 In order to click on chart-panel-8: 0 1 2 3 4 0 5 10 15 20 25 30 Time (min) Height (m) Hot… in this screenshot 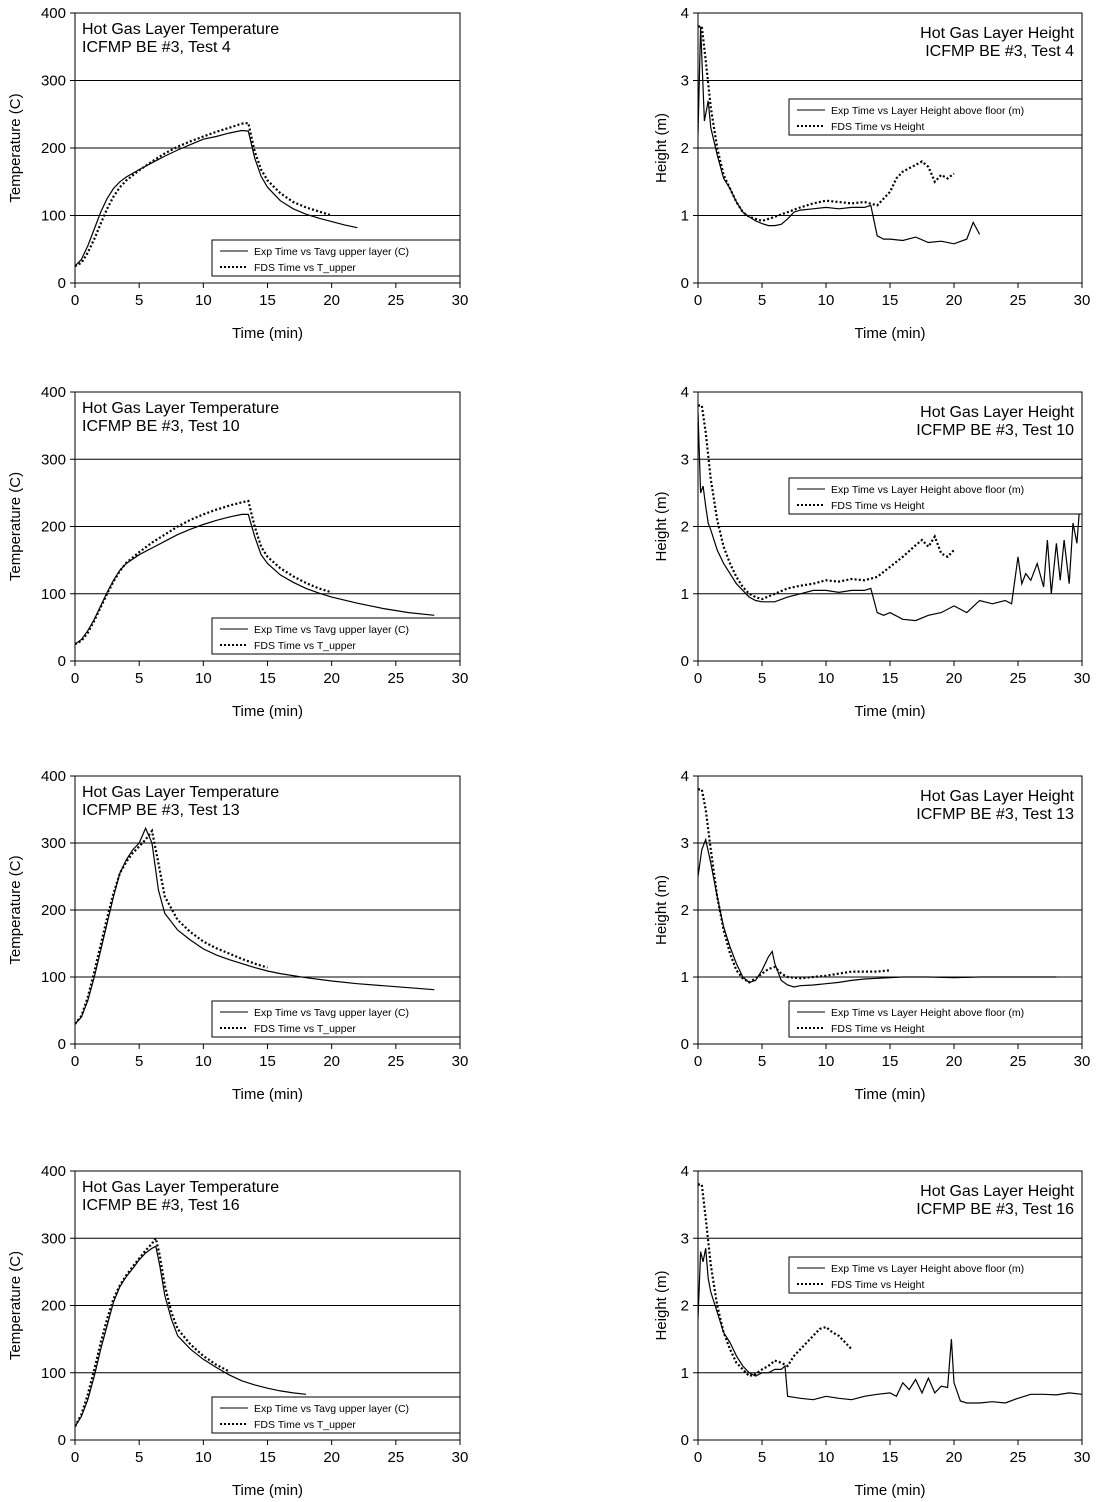, I will do `click(871, 1331)`.